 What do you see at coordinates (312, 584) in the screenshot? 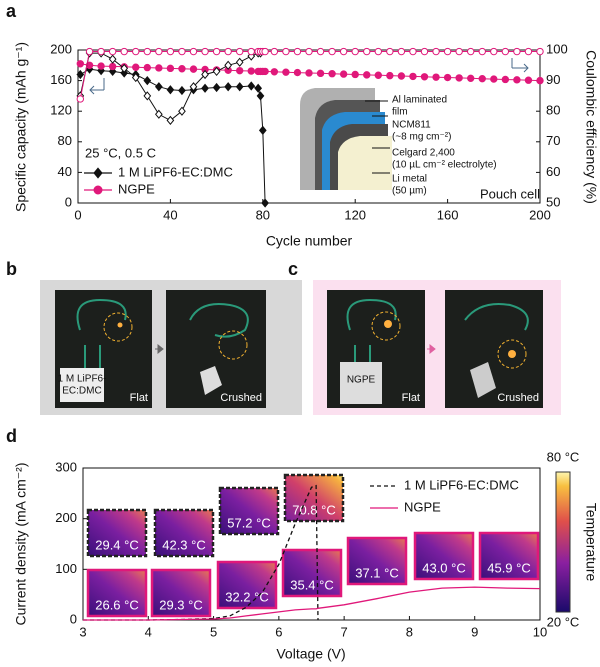
I see `thermal-label: 35.4 °C` at bounding box center [312, 584].